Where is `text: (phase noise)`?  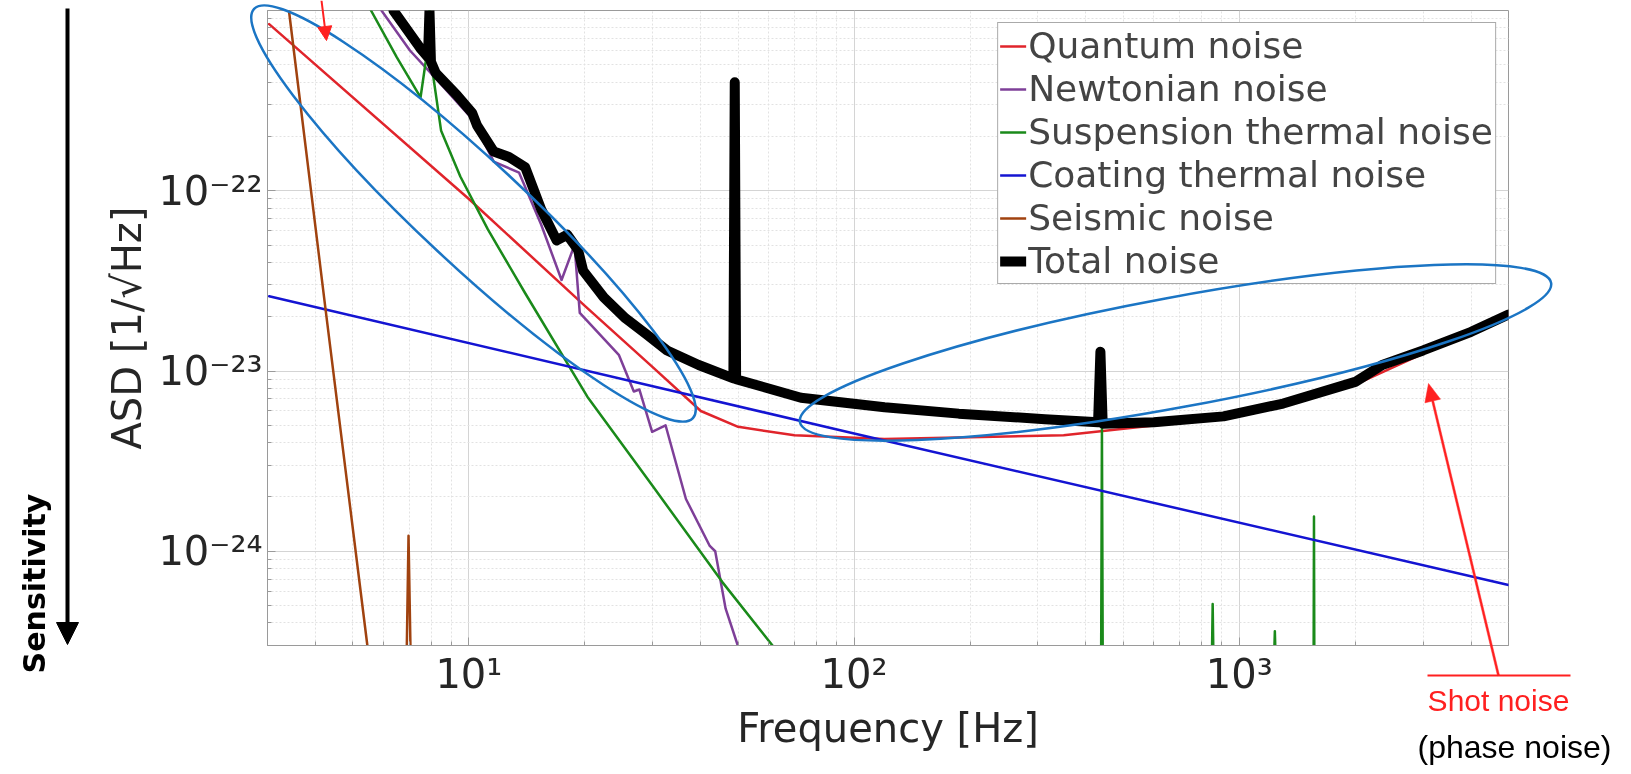
text: (phase noise) is located at coordinates (1514, 746).